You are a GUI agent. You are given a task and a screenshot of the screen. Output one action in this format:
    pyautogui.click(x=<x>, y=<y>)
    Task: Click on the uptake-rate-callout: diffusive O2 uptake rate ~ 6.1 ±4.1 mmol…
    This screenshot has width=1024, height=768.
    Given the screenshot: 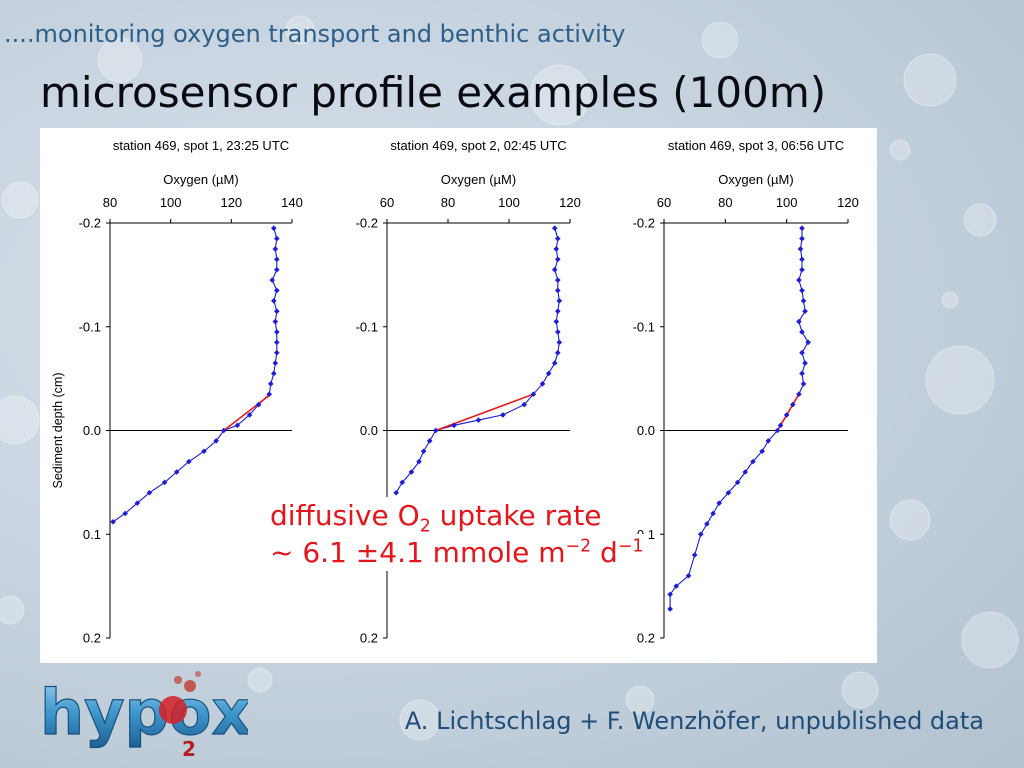 What is the action you would take?
    pyautogui.click(x=488, y=534)
    